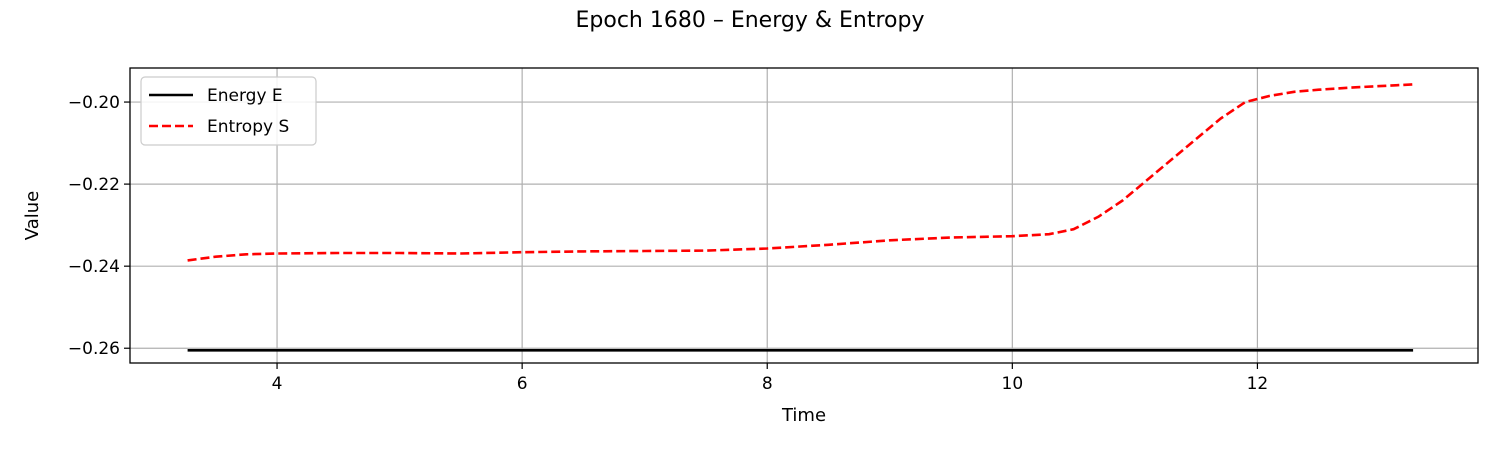  What do you see at coordinates (228, 111) in the screenshot?
I see `legend: Energy E Entropy S` at bounding box center [228, 111].